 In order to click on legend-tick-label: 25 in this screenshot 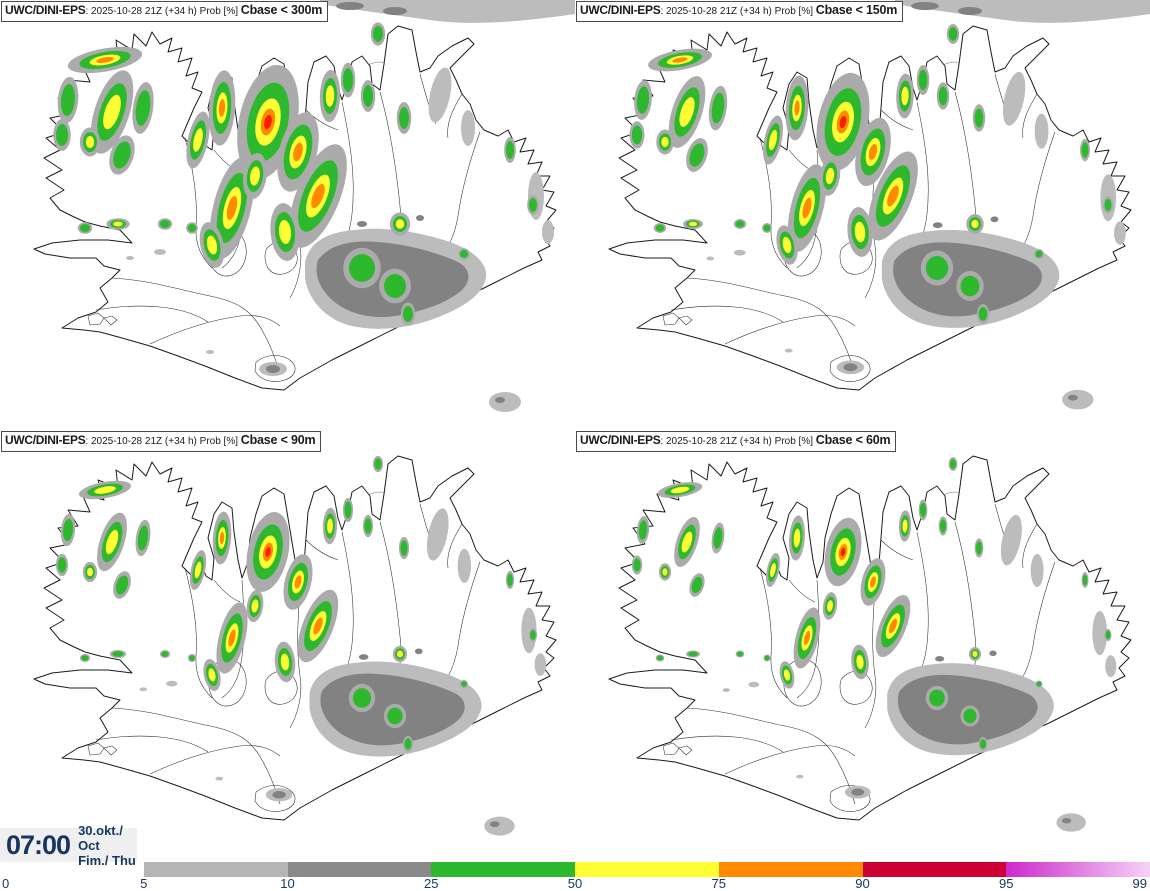, I will do `click(431, 883)`.